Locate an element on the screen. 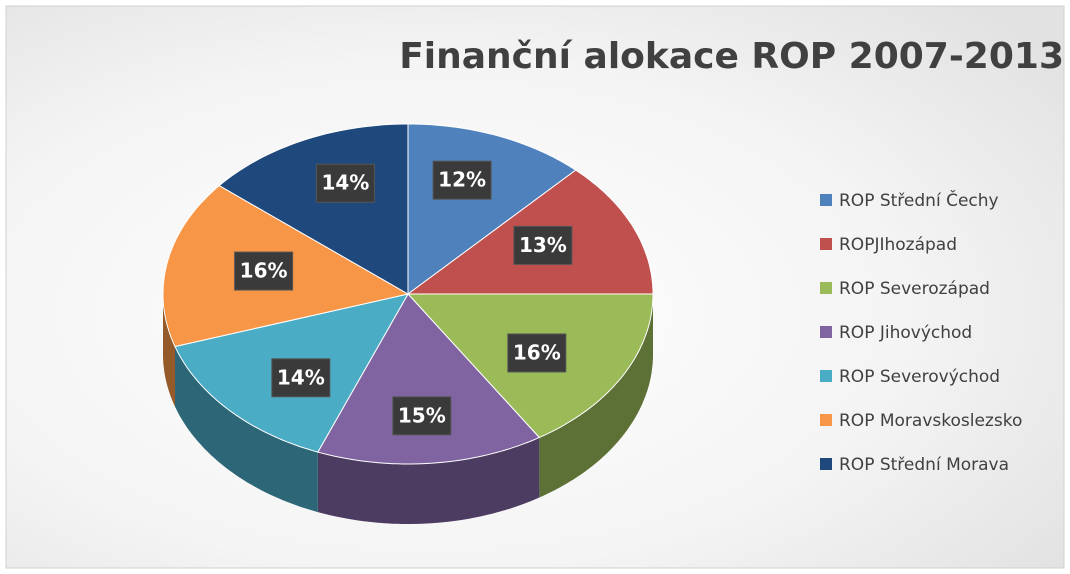 This screenshot has height=574, width=1070. legend-label: ROP Střední Čechy is located at coordinates (919, 200).